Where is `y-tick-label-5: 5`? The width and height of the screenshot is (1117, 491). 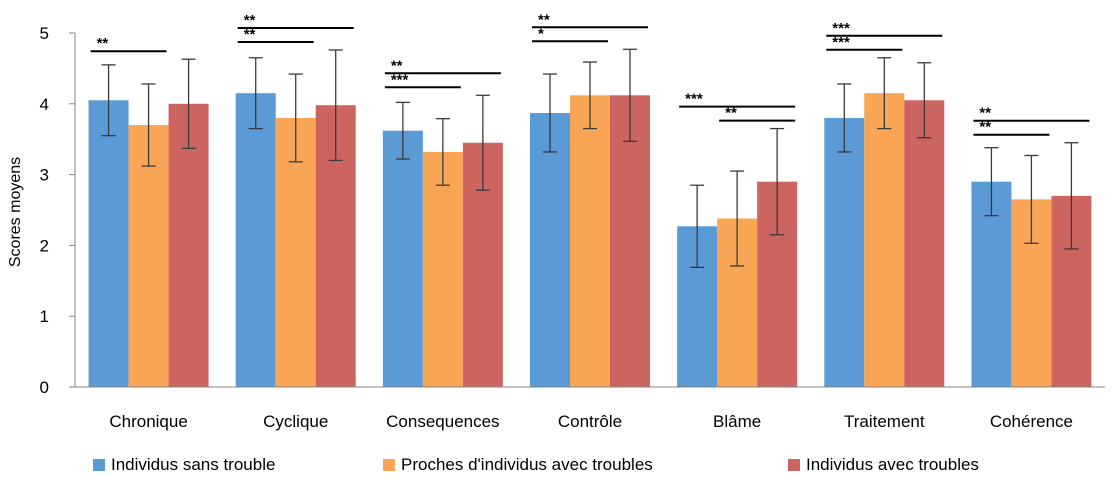 y-tick-label-5: 5 is located at coordinates (44, 33).